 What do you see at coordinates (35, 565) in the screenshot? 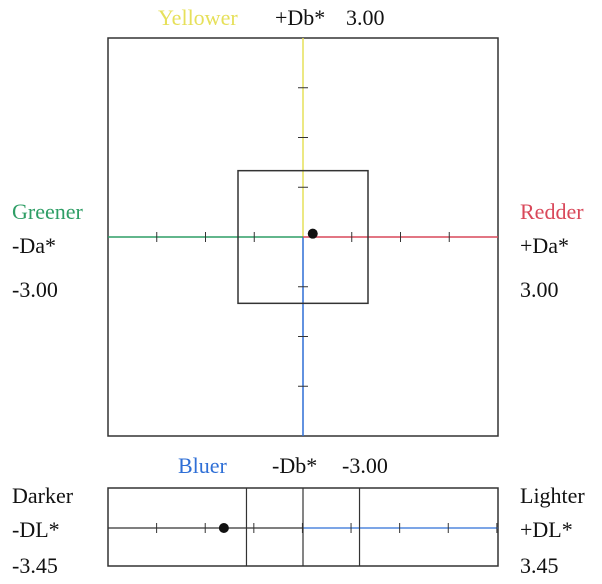
I see `minus-dl-value: -3.45` at bounding box center [35, 565].